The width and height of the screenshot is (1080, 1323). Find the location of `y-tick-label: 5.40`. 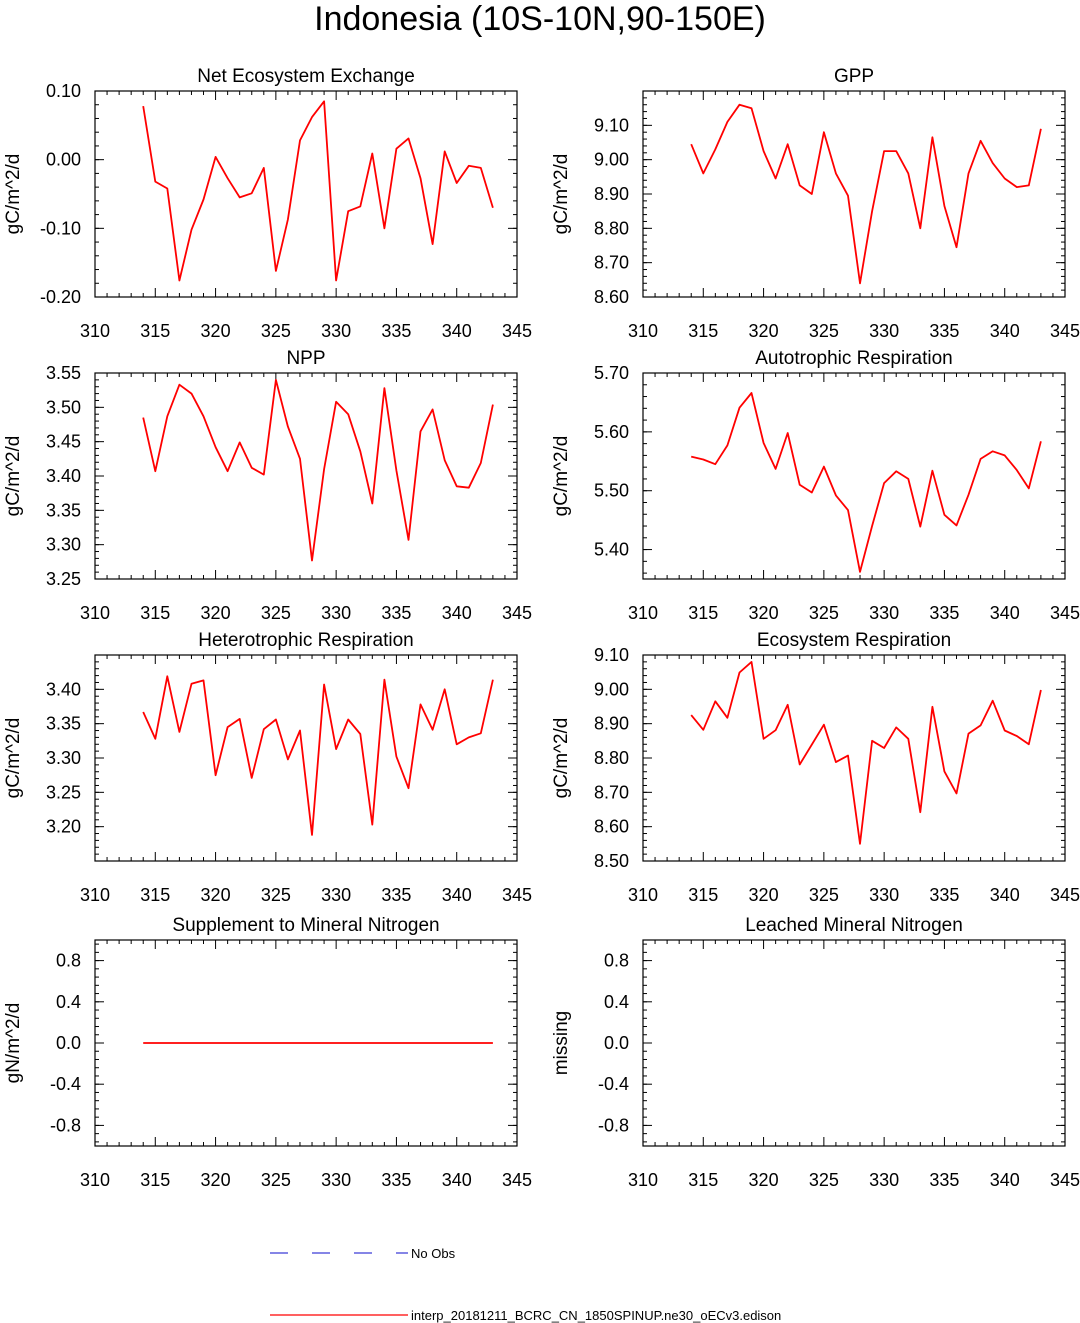

y-tick-label: 5.40 is located at coordinates (611, 550).